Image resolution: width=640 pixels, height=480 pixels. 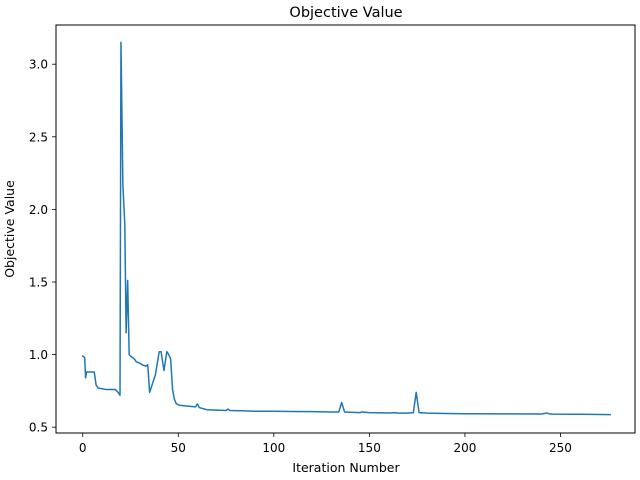 I want to click on y-axis-ticks: 0.5 1.0 1.5 2.0 2.5 3.0, so click(x=42, y=246).